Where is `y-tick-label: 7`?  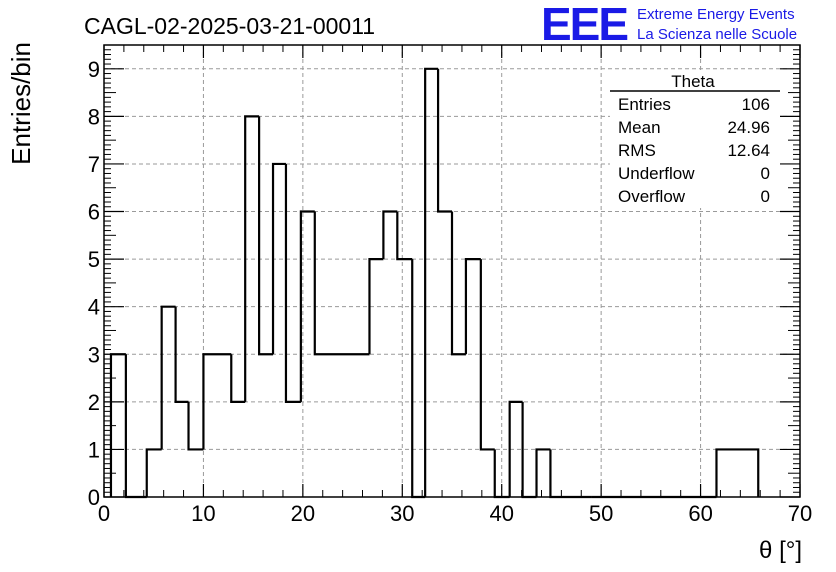
y-tick-label: 7 is located at coordinates (94, 164).